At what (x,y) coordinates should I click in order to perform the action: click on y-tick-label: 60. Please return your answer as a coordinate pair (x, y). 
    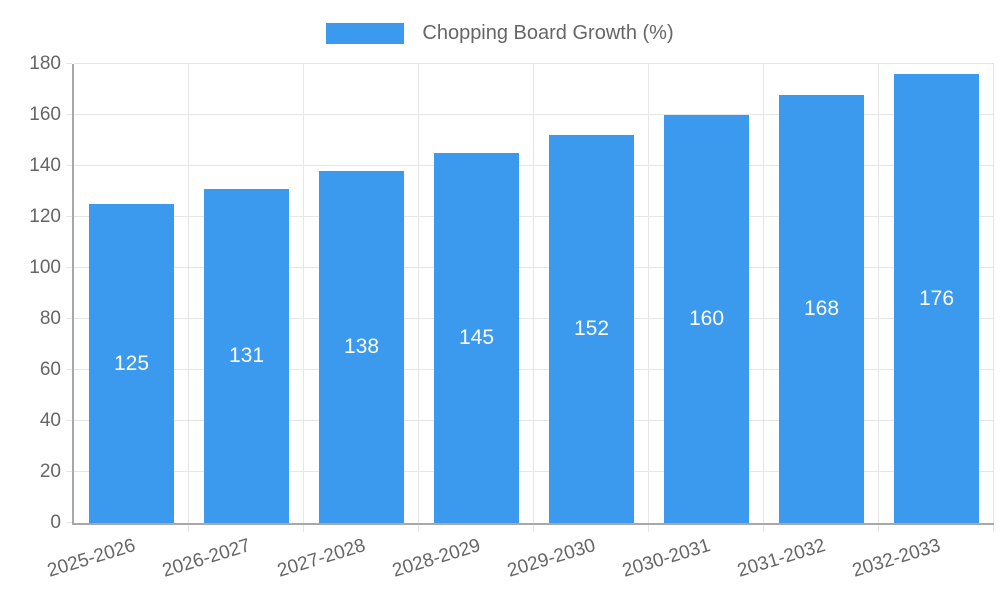
    Looking at the image, I should click on (50, 369).